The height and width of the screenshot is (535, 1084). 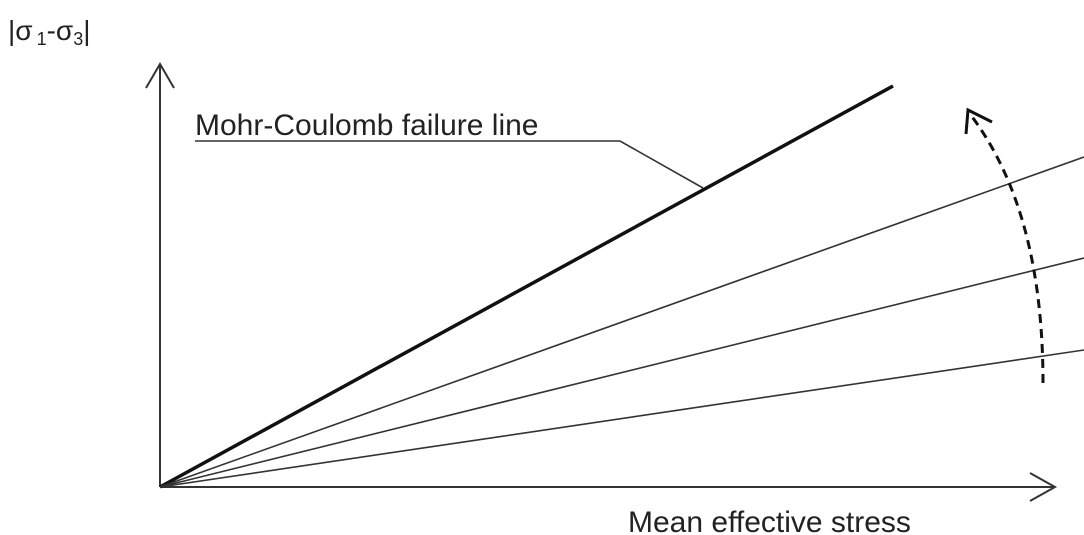 What do you see at coordinates (1006, 248) in the screenshot?
I see `rotation-arrow` at bounding box center [1006, 248].